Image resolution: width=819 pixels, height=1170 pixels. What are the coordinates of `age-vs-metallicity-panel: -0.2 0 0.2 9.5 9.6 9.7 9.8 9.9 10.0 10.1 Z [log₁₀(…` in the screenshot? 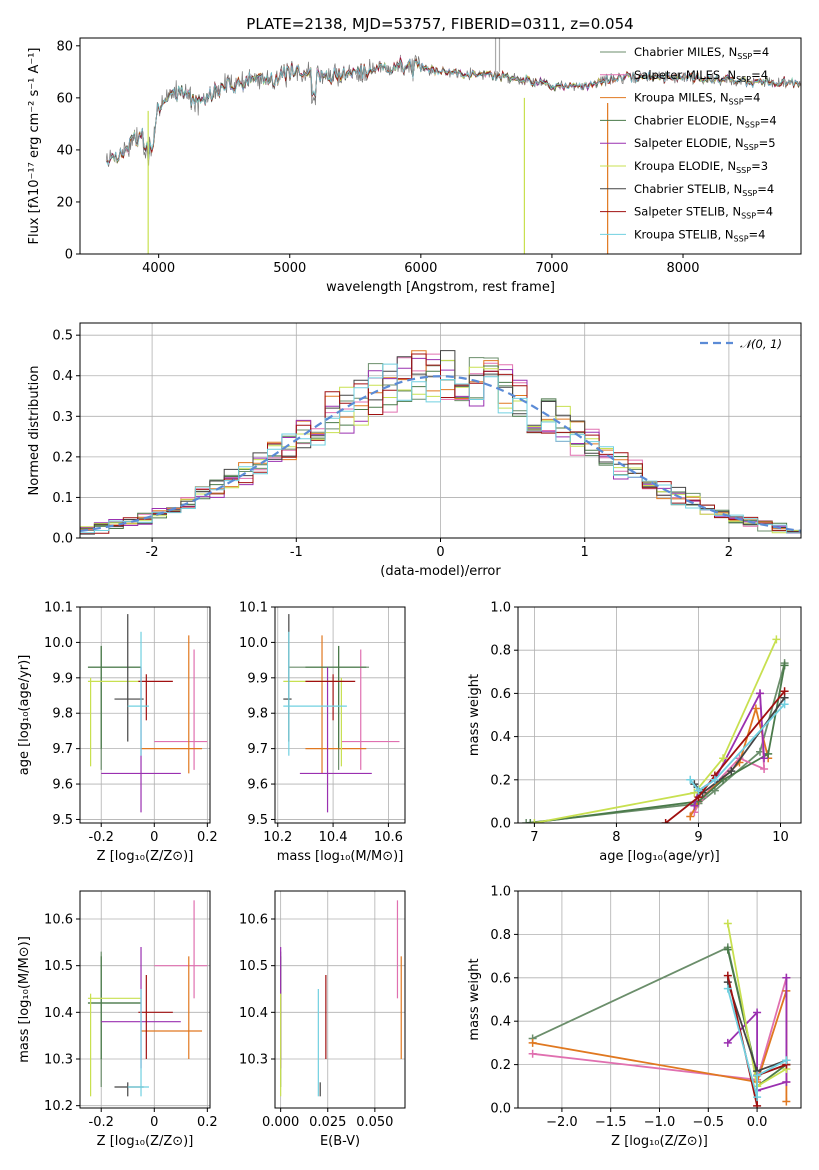 It's located at (117, 733).